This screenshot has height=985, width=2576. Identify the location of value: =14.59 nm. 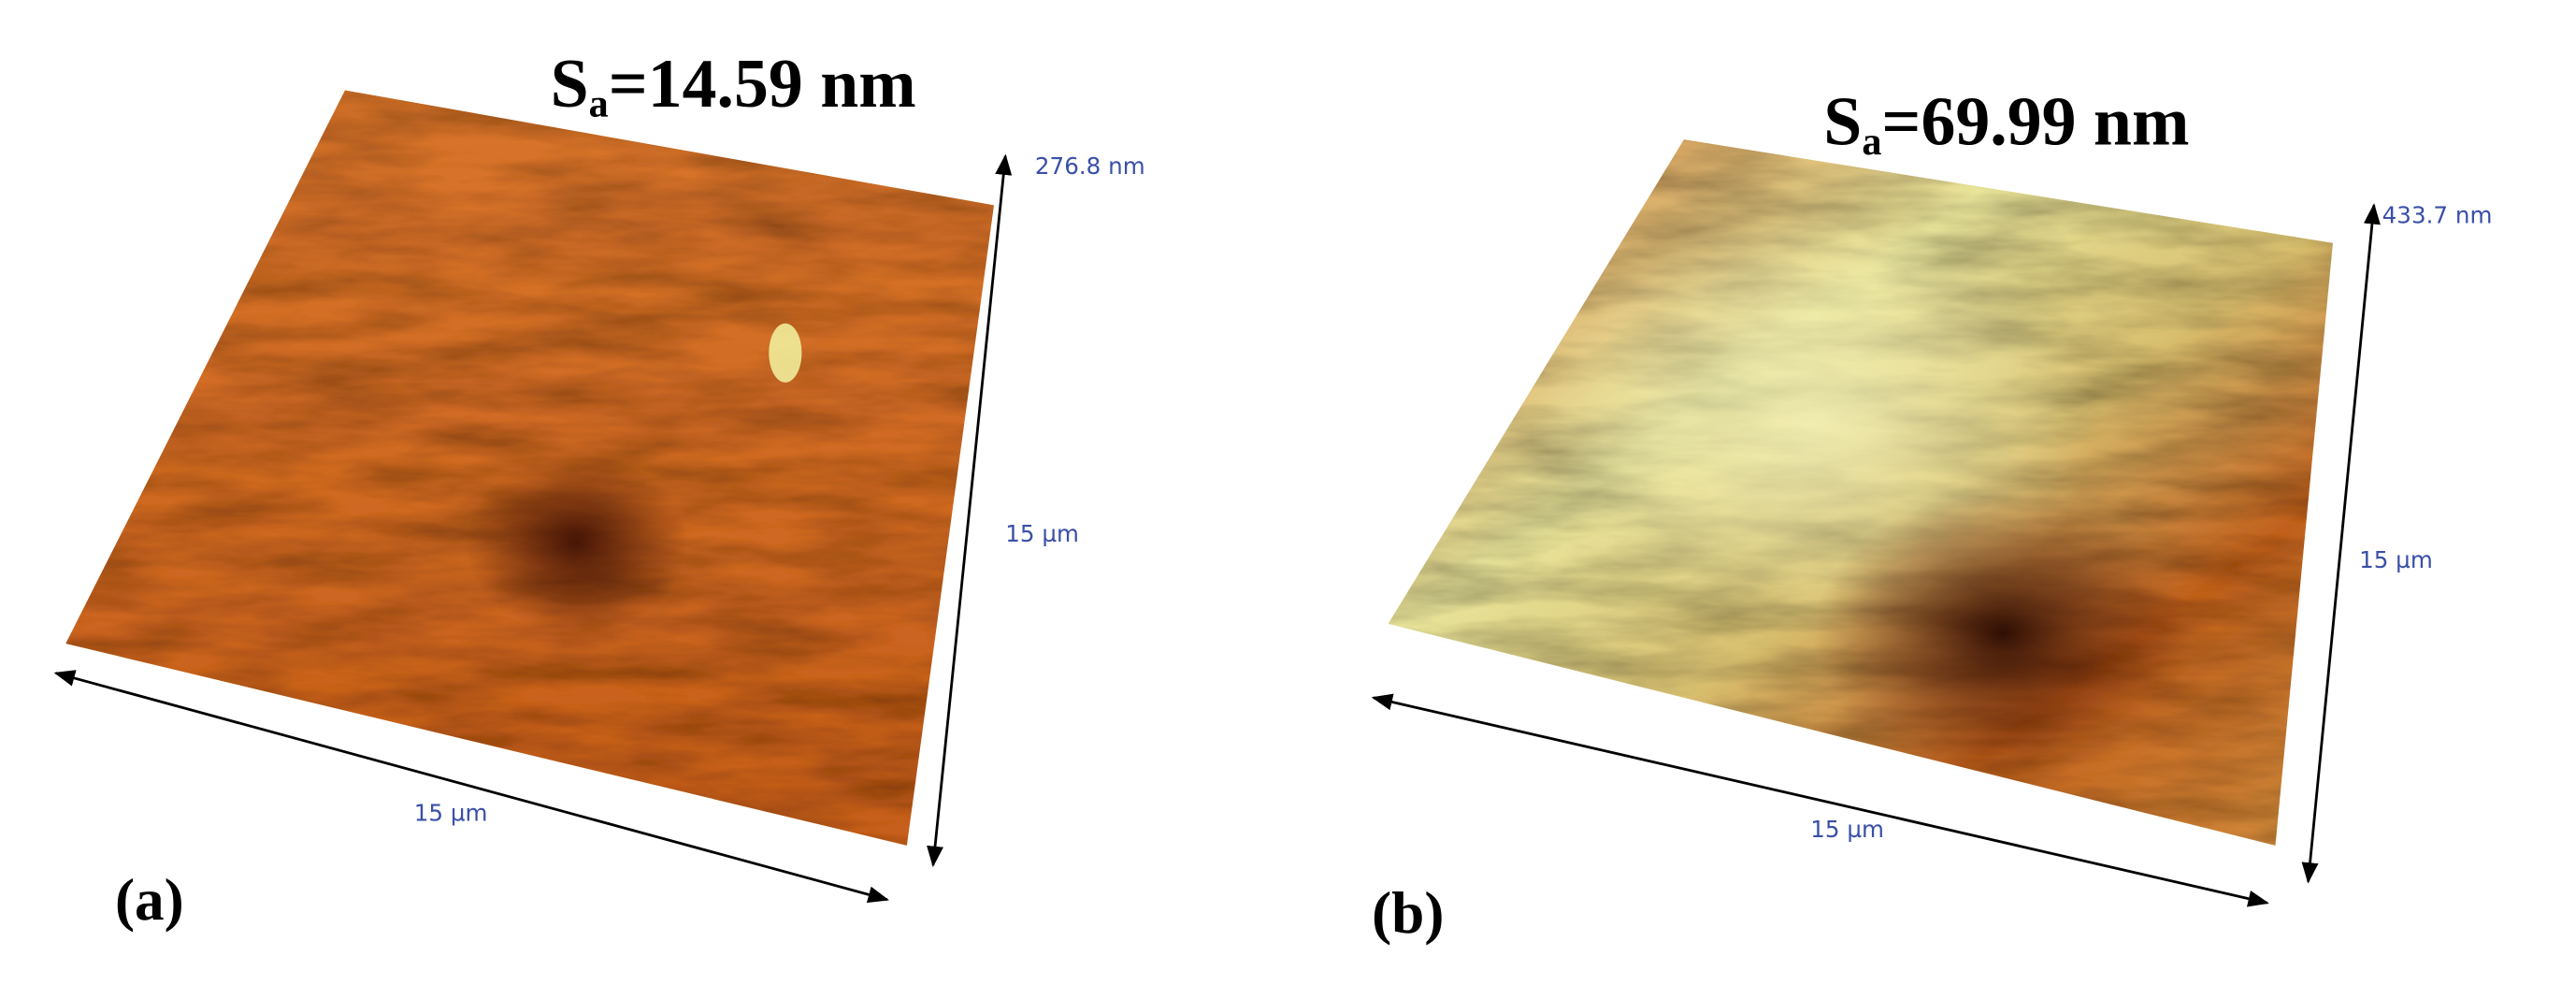
(763, 83).